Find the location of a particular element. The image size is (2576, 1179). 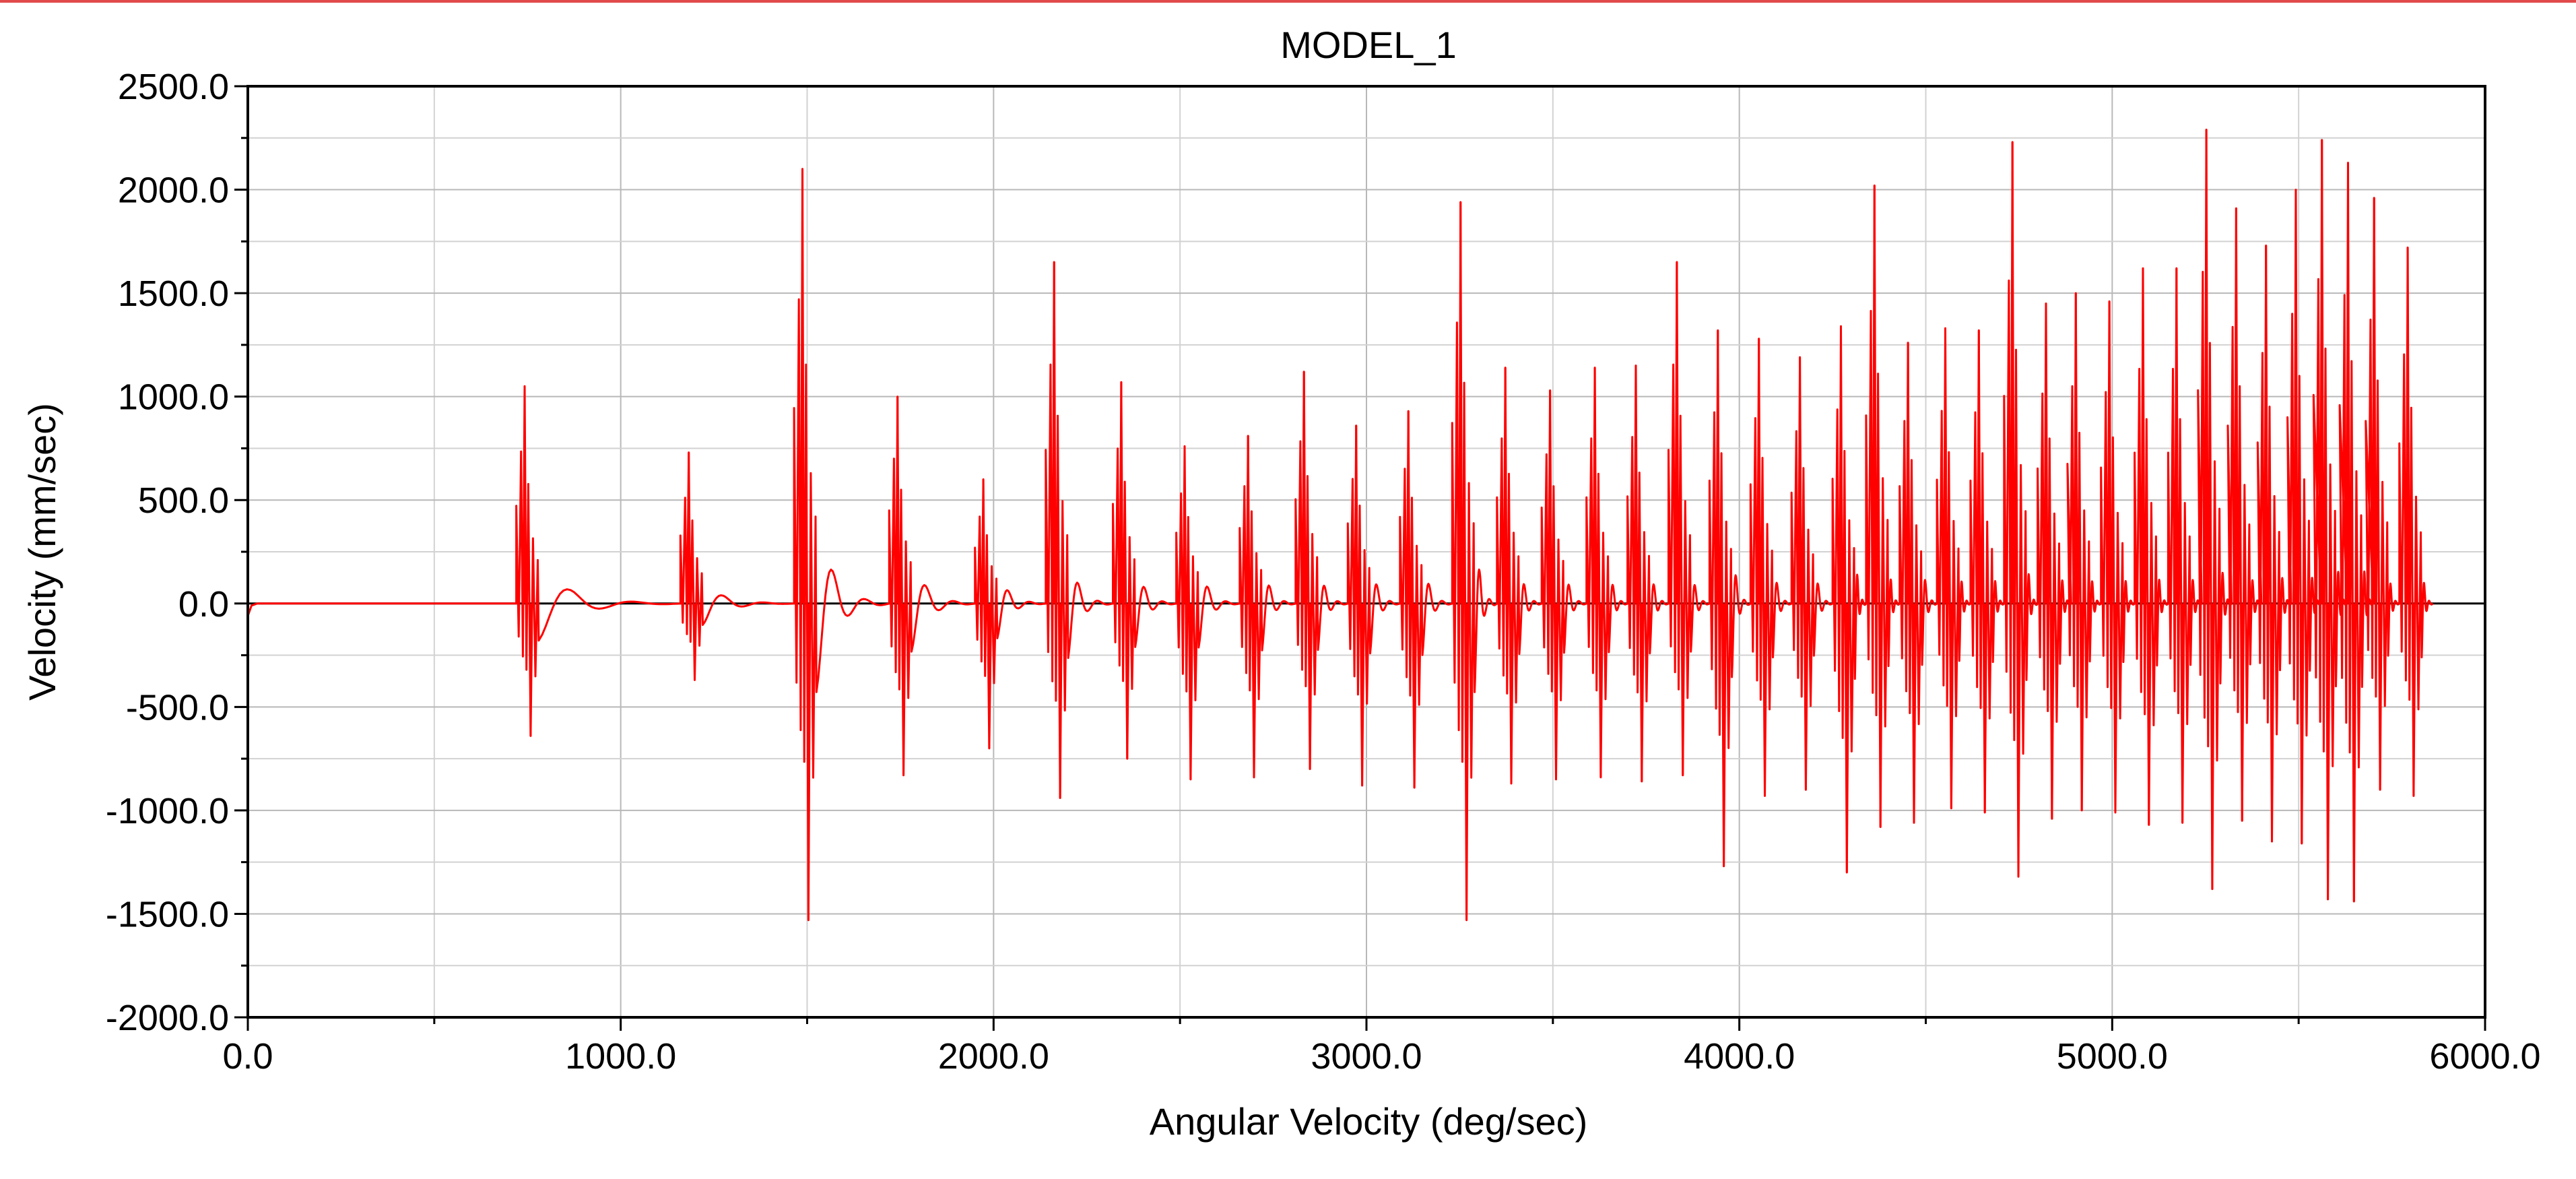

x-tick-label: 6000.0 is located at coordinates (2484, 1056).